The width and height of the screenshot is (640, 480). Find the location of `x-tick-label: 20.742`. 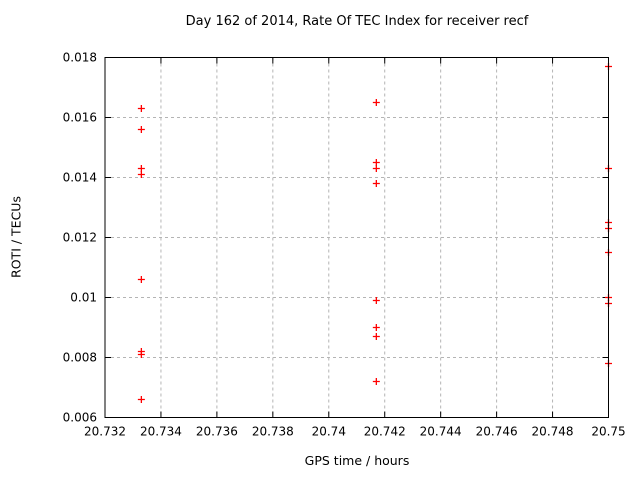

x-tick-label: 20.742 is located at coordinates (385, 432).